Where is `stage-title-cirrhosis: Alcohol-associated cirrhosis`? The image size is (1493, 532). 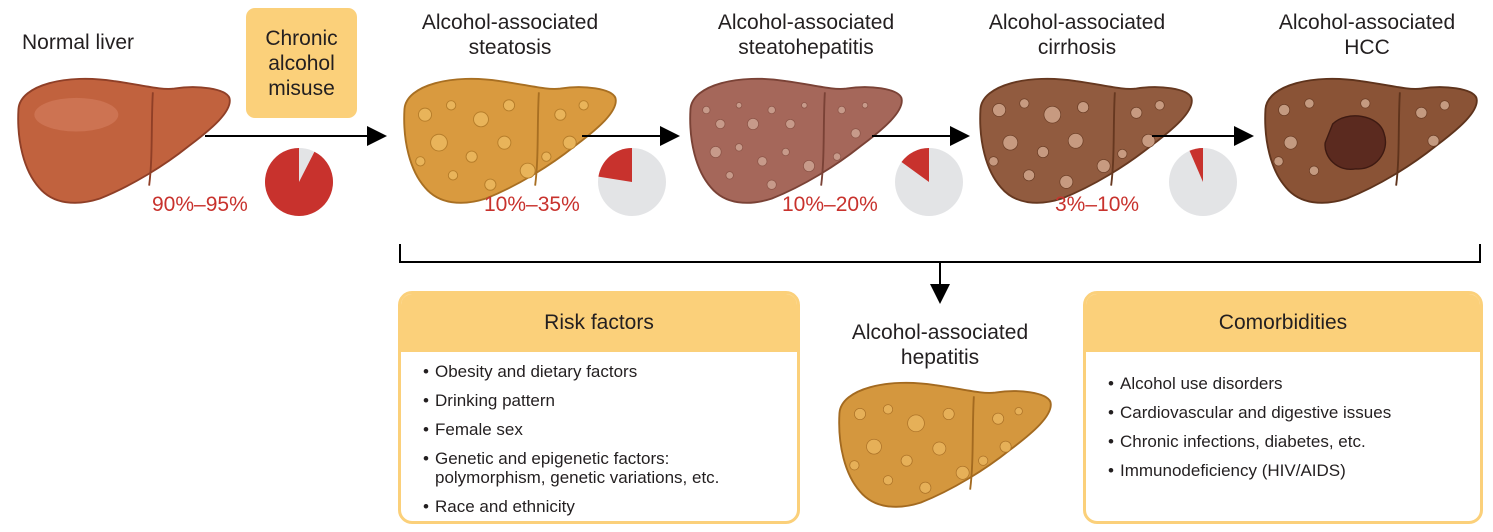 stage-title-cirrhosis: Alcohol-associated cirrhosis is located at coordinates (1077, 35).